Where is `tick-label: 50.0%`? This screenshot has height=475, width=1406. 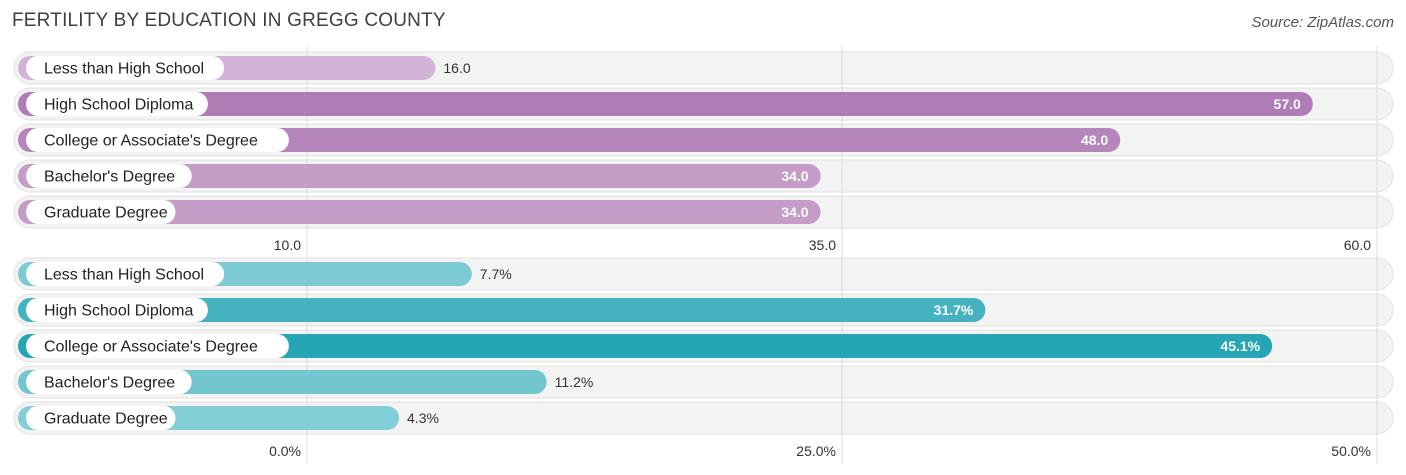
tick-label: 50.0% is located at coordinates (1351, 451).